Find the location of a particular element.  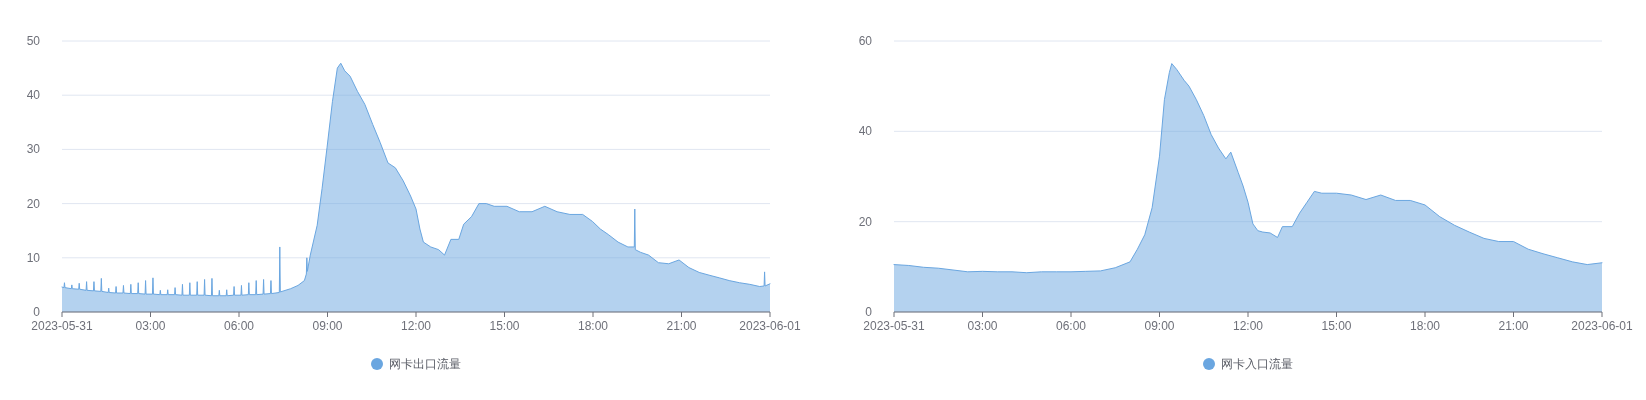

legend-label: 网卡入口流量 is located at coordinates (1257, 364).